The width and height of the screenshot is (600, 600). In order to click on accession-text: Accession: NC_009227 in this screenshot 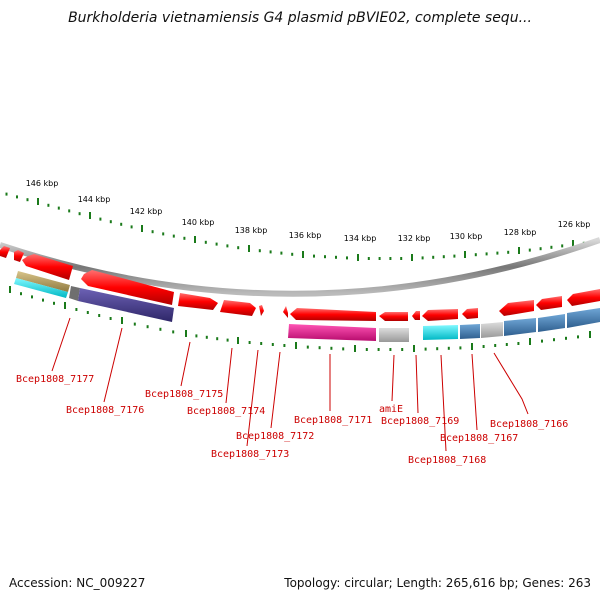, I will do `click(77, 583)`.